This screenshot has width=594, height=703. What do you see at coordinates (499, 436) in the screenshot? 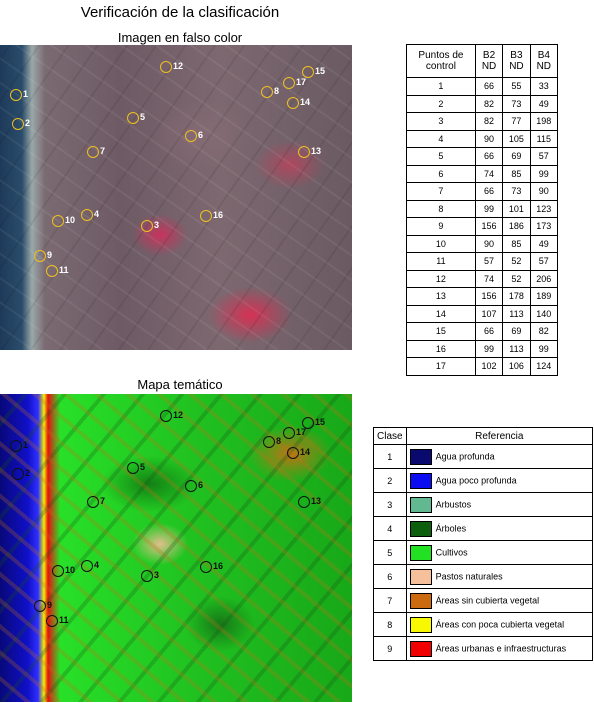
I see `header-referencia: Referencia` at bounding box center [499, 436].